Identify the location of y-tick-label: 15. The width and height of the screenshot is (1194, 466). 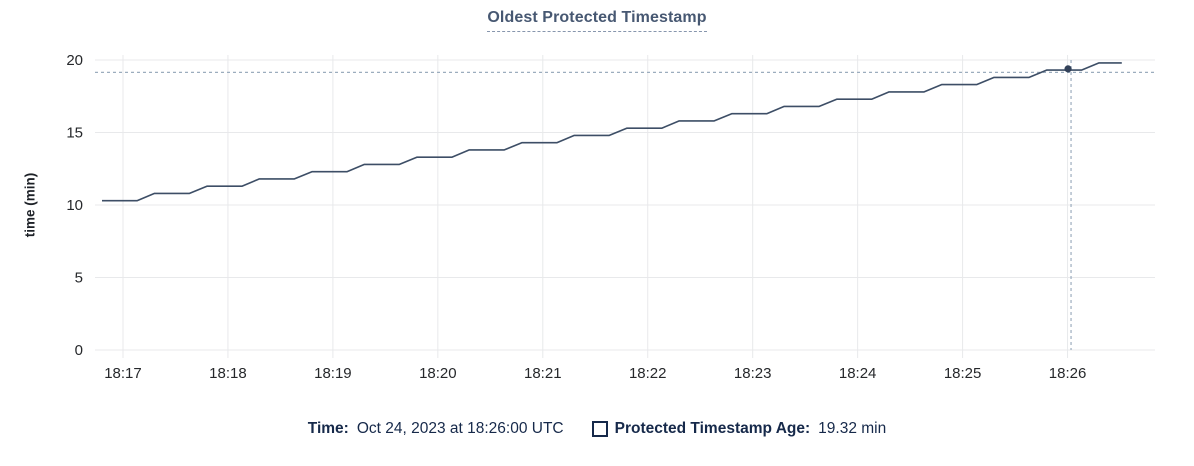
(74, 133).